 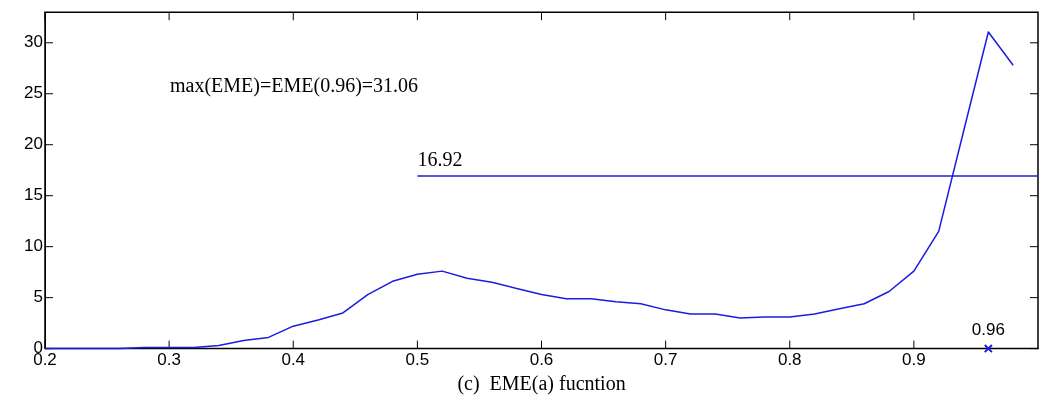 I want to click on x-tick-label: 0.4, so click(x=293, y=360).